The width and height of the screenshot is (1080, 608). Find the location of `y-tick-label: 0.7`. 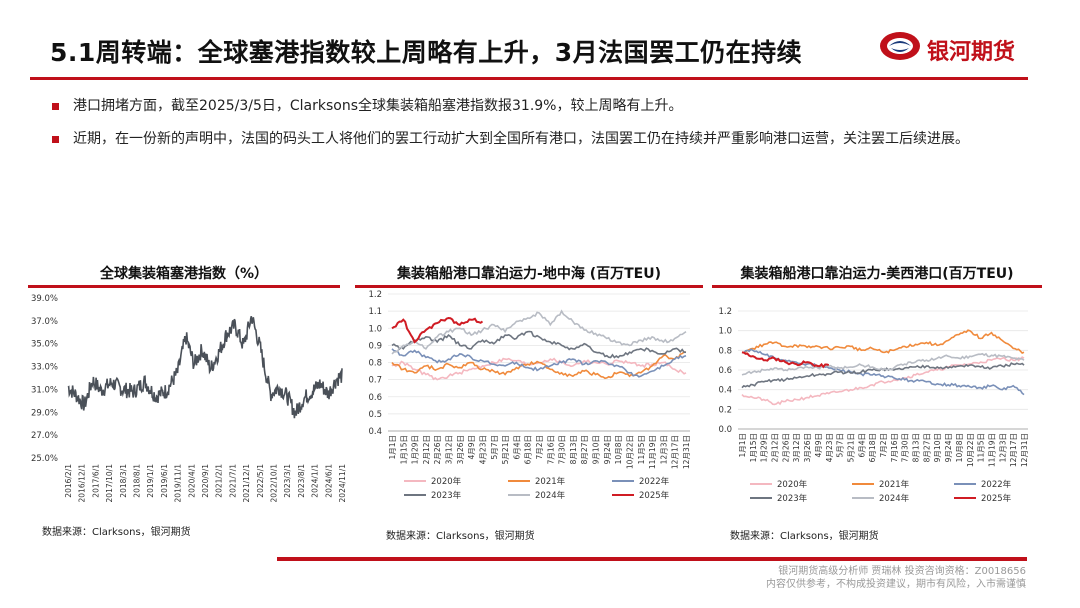

y-tick-label: 0.7 is located at coordinates (375, 381).